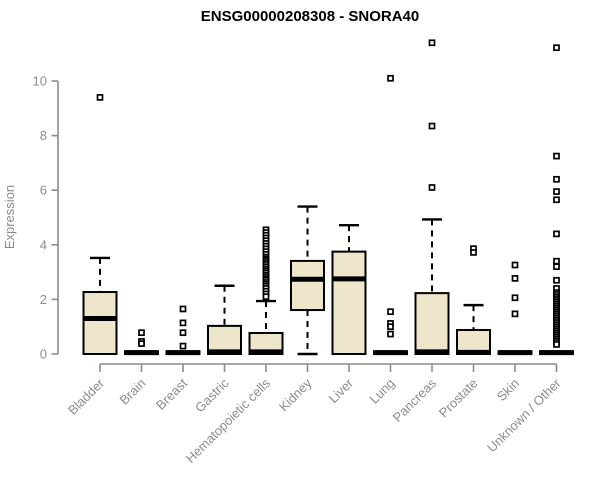  What do you see at coordinates (43, 190) in the screenshot?
I see `y-tick-label: 6` at bounding box center [43, 190].